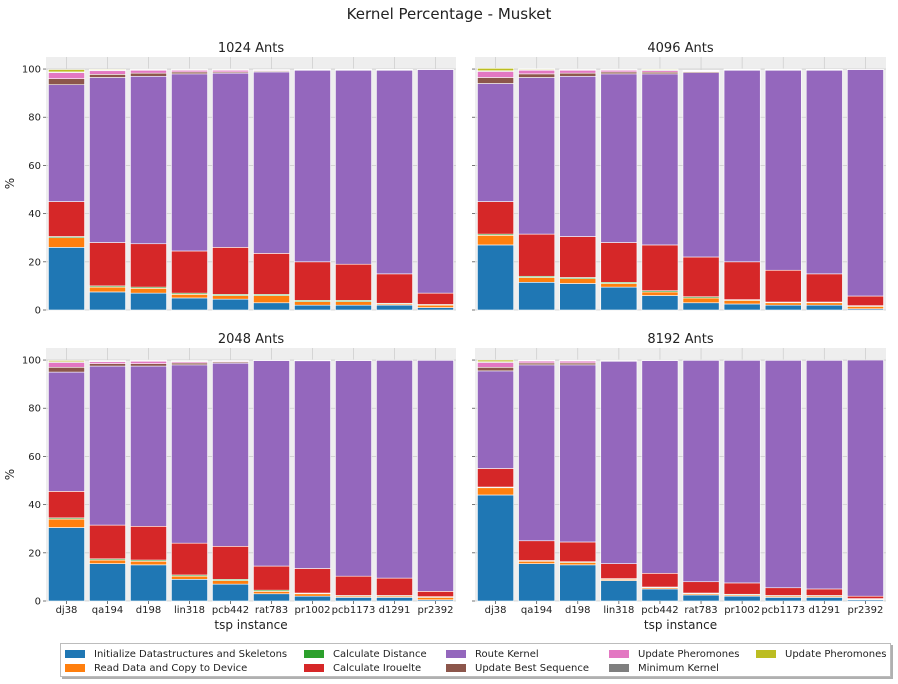 The height and width of the screenshot is (684, 898). Describe the element at coordinates (271, 593) in the screenshot. I see `bar-segment-rat783-s1` at that location.